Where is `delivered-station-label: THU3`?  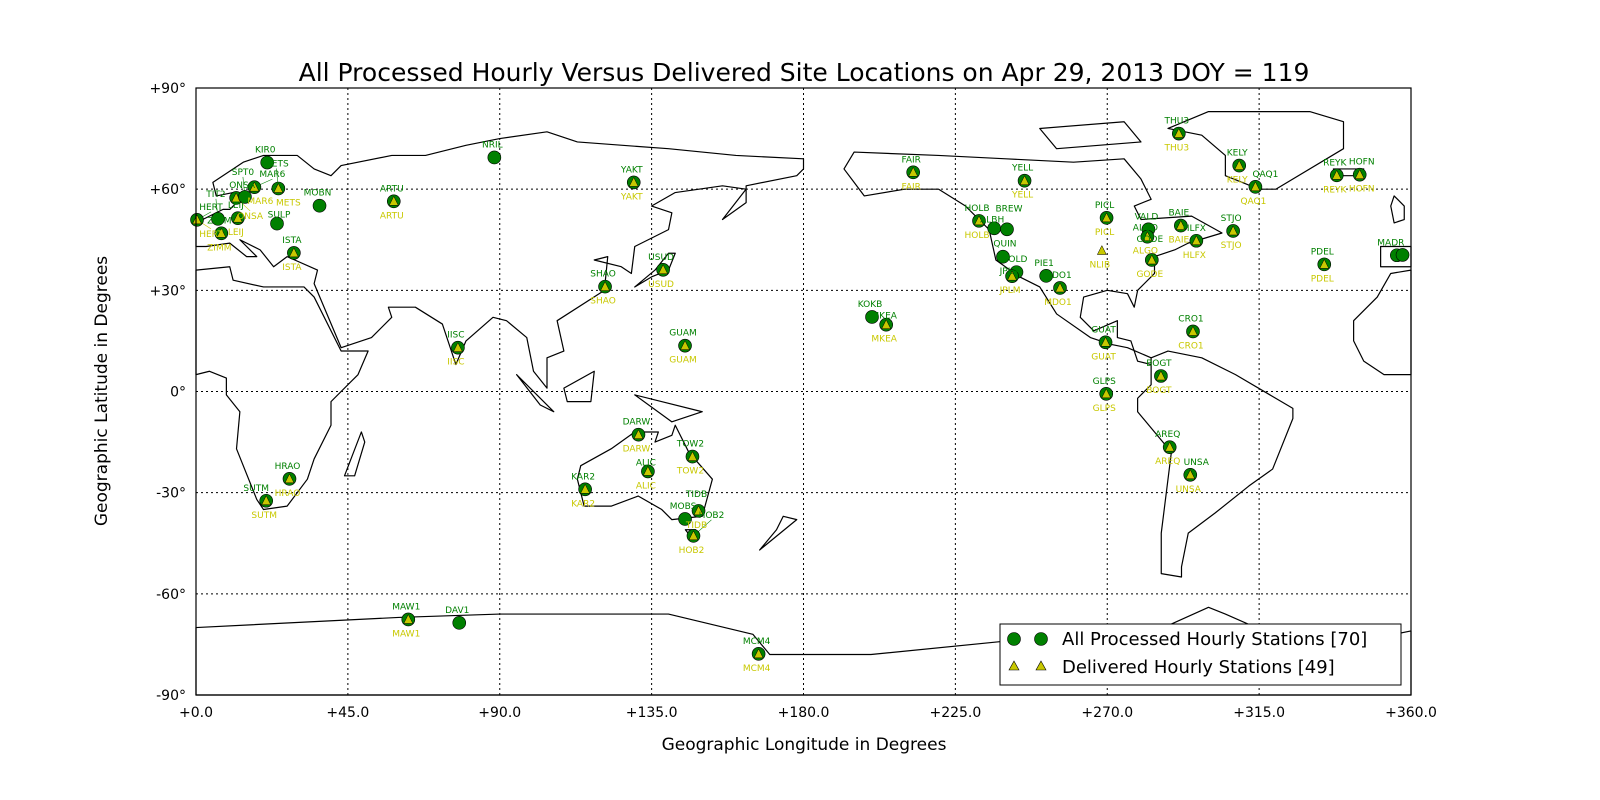
delivered-station-label: THU3 is located at coordinates (1177, 149).